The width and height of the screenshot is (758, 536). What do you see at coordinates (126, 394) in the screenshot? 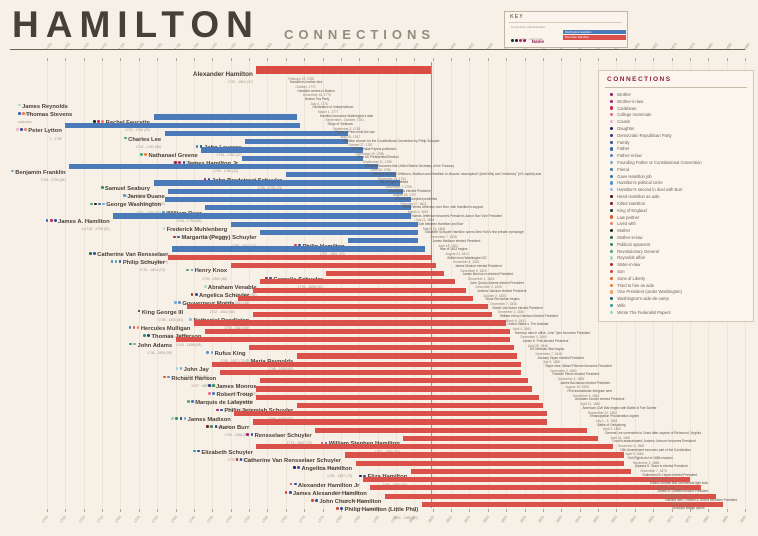
I see `person-label: Robert Troup 1757 - 1832 (75)` at bounding box center [126, 394].